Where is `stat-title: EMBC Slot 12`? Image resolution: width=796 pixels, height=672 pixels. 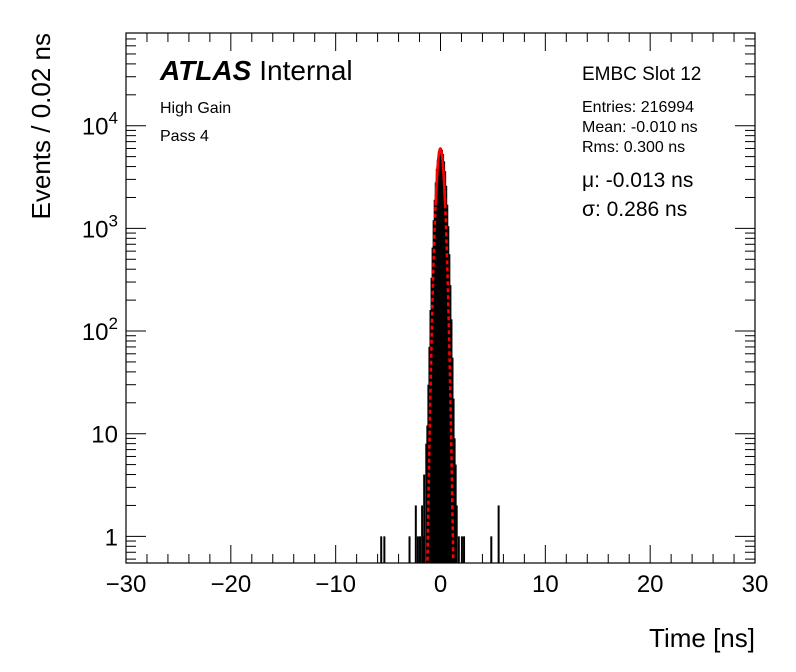 stat-title: EMBC Slot 12 is located at coordinates (641, 74).